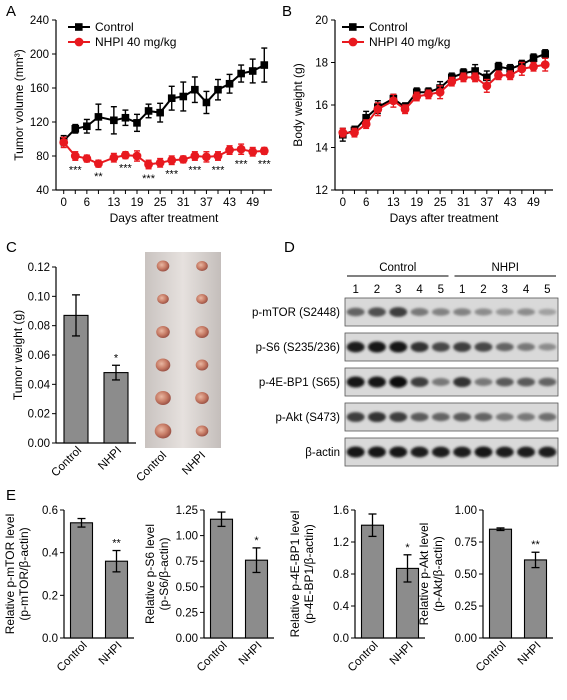 Image resolution: width=567 pixels, height=700 pixels. I want to click on y-tick-label: 0.75, so click(187, 562).